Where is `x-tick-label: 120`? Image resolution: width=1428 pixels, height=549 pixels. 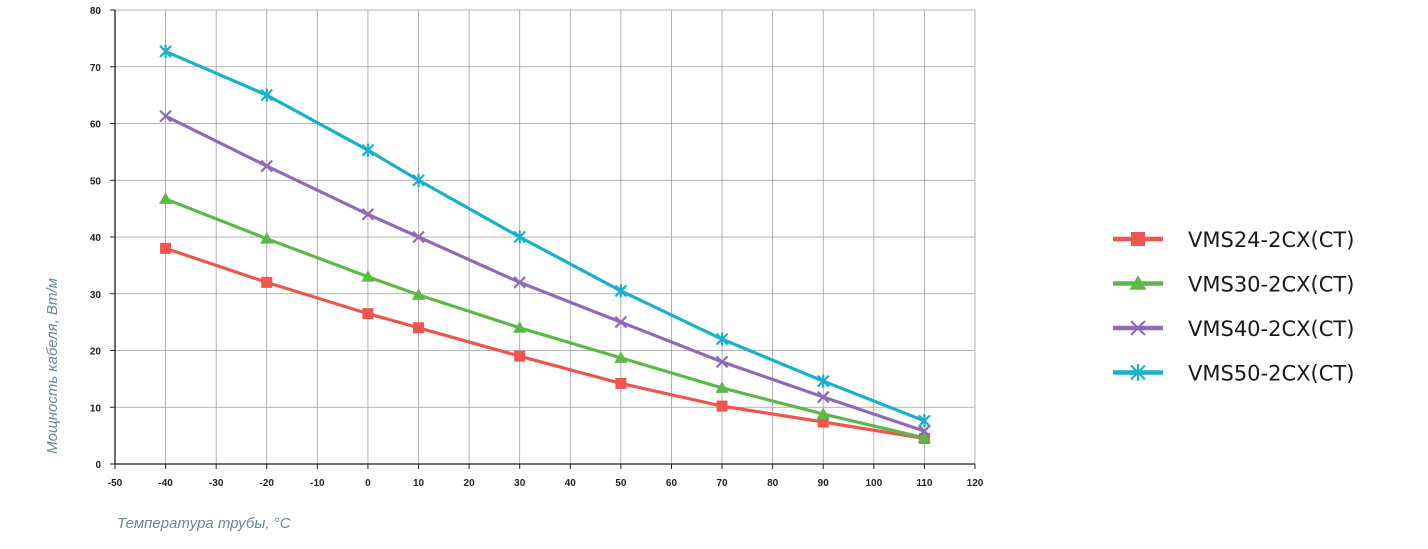 x-tick-label: 120 is located at coordinates (975, 483).